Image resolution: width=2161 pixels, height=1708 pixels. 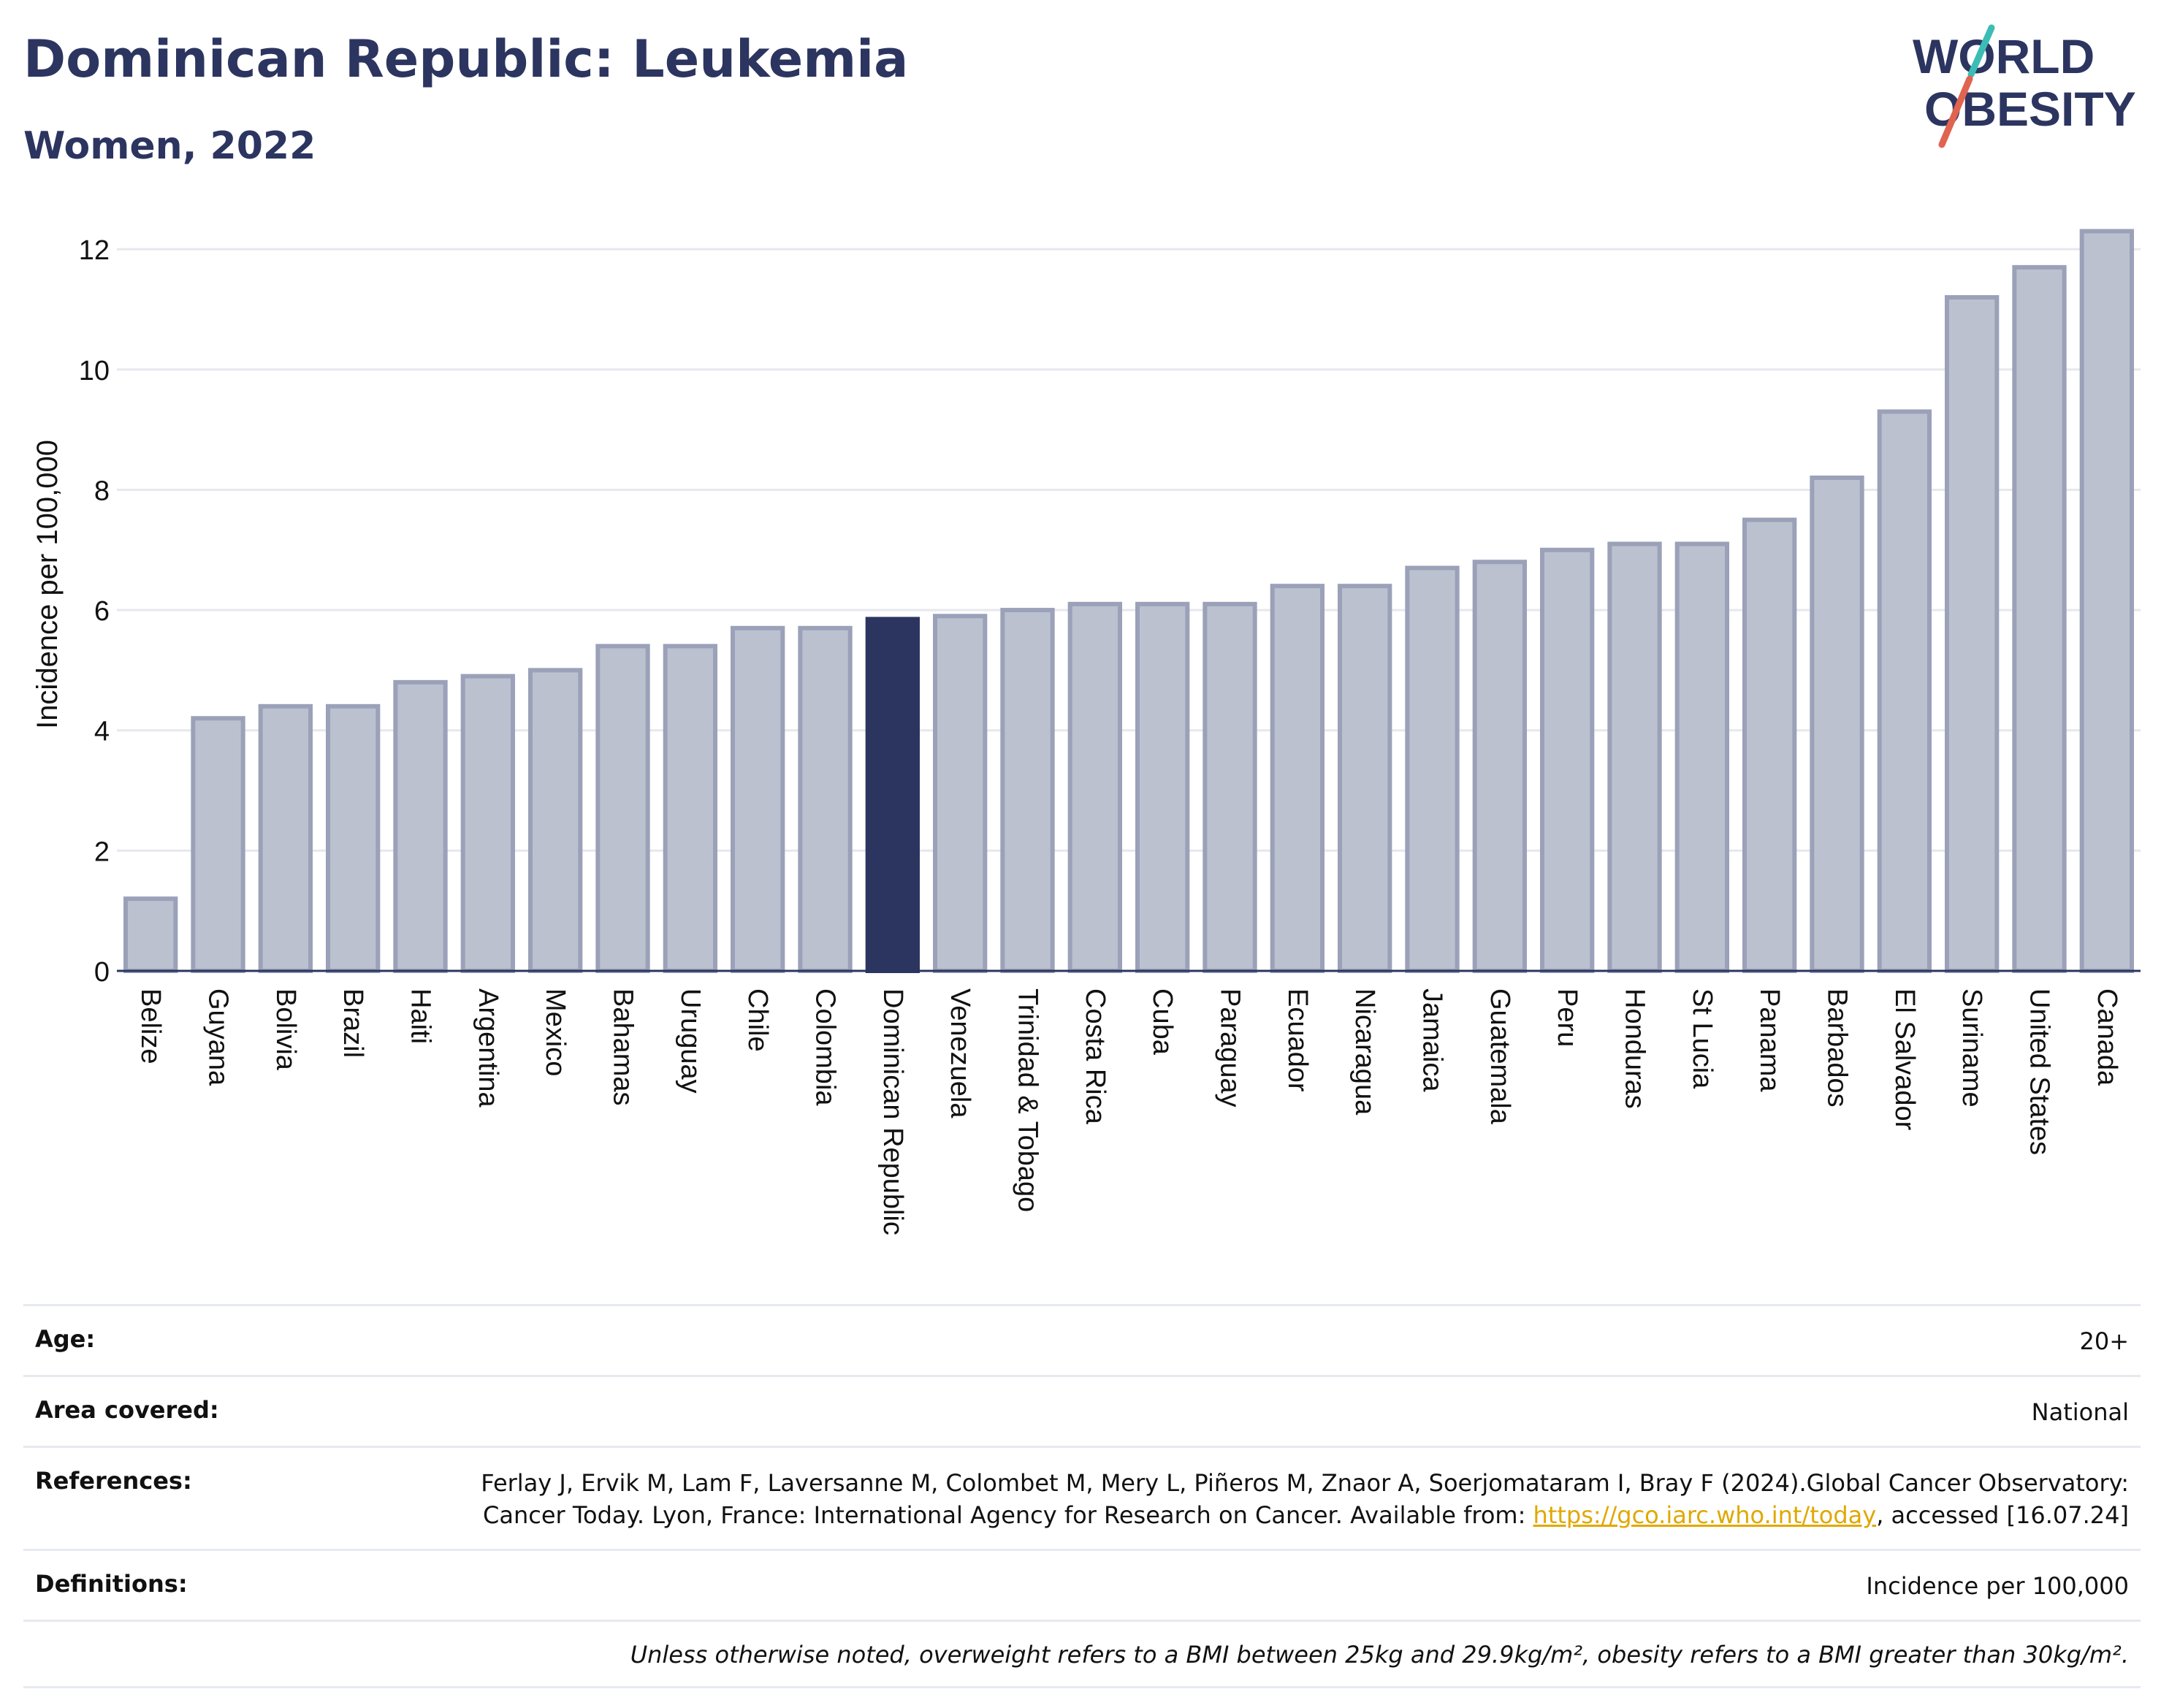 I want to click on x-tick-label: Guyana, so click(x=218, y=1037).